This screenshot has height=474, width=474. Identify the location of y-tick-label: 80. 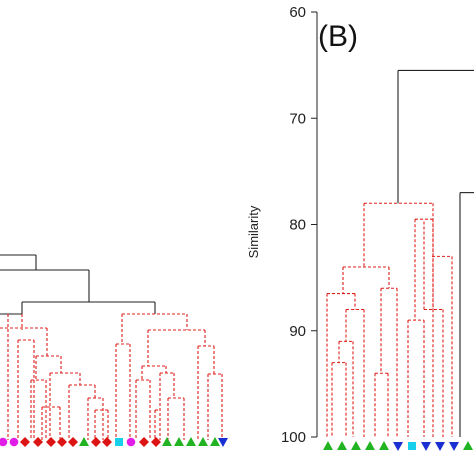
(297, 225).